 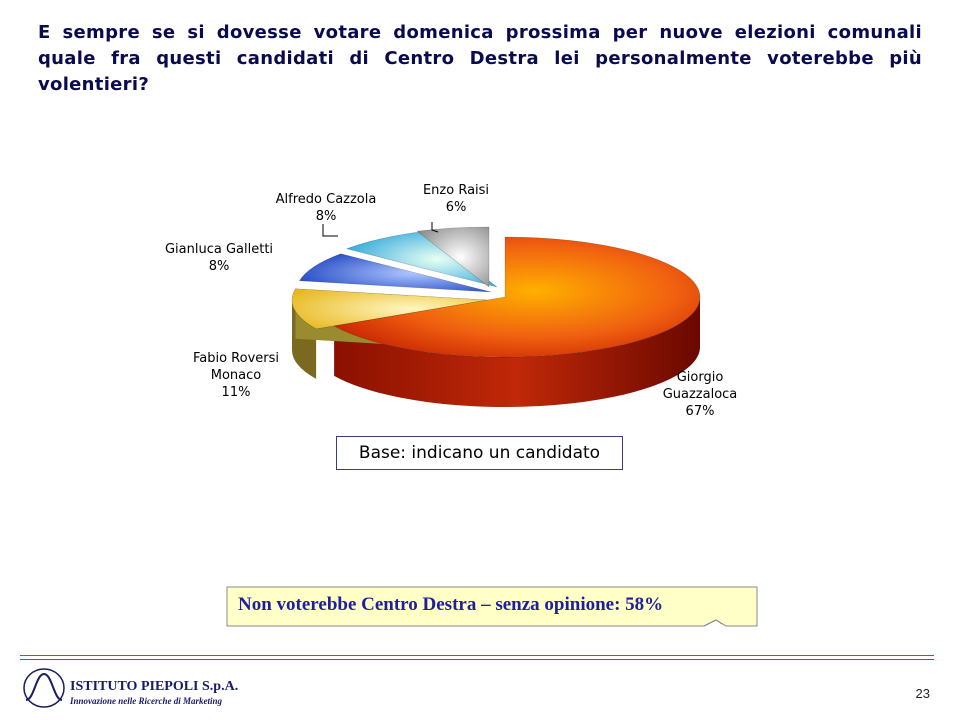 I want to click on slice-value-label-3: 8%, so click(x=326, y=216).